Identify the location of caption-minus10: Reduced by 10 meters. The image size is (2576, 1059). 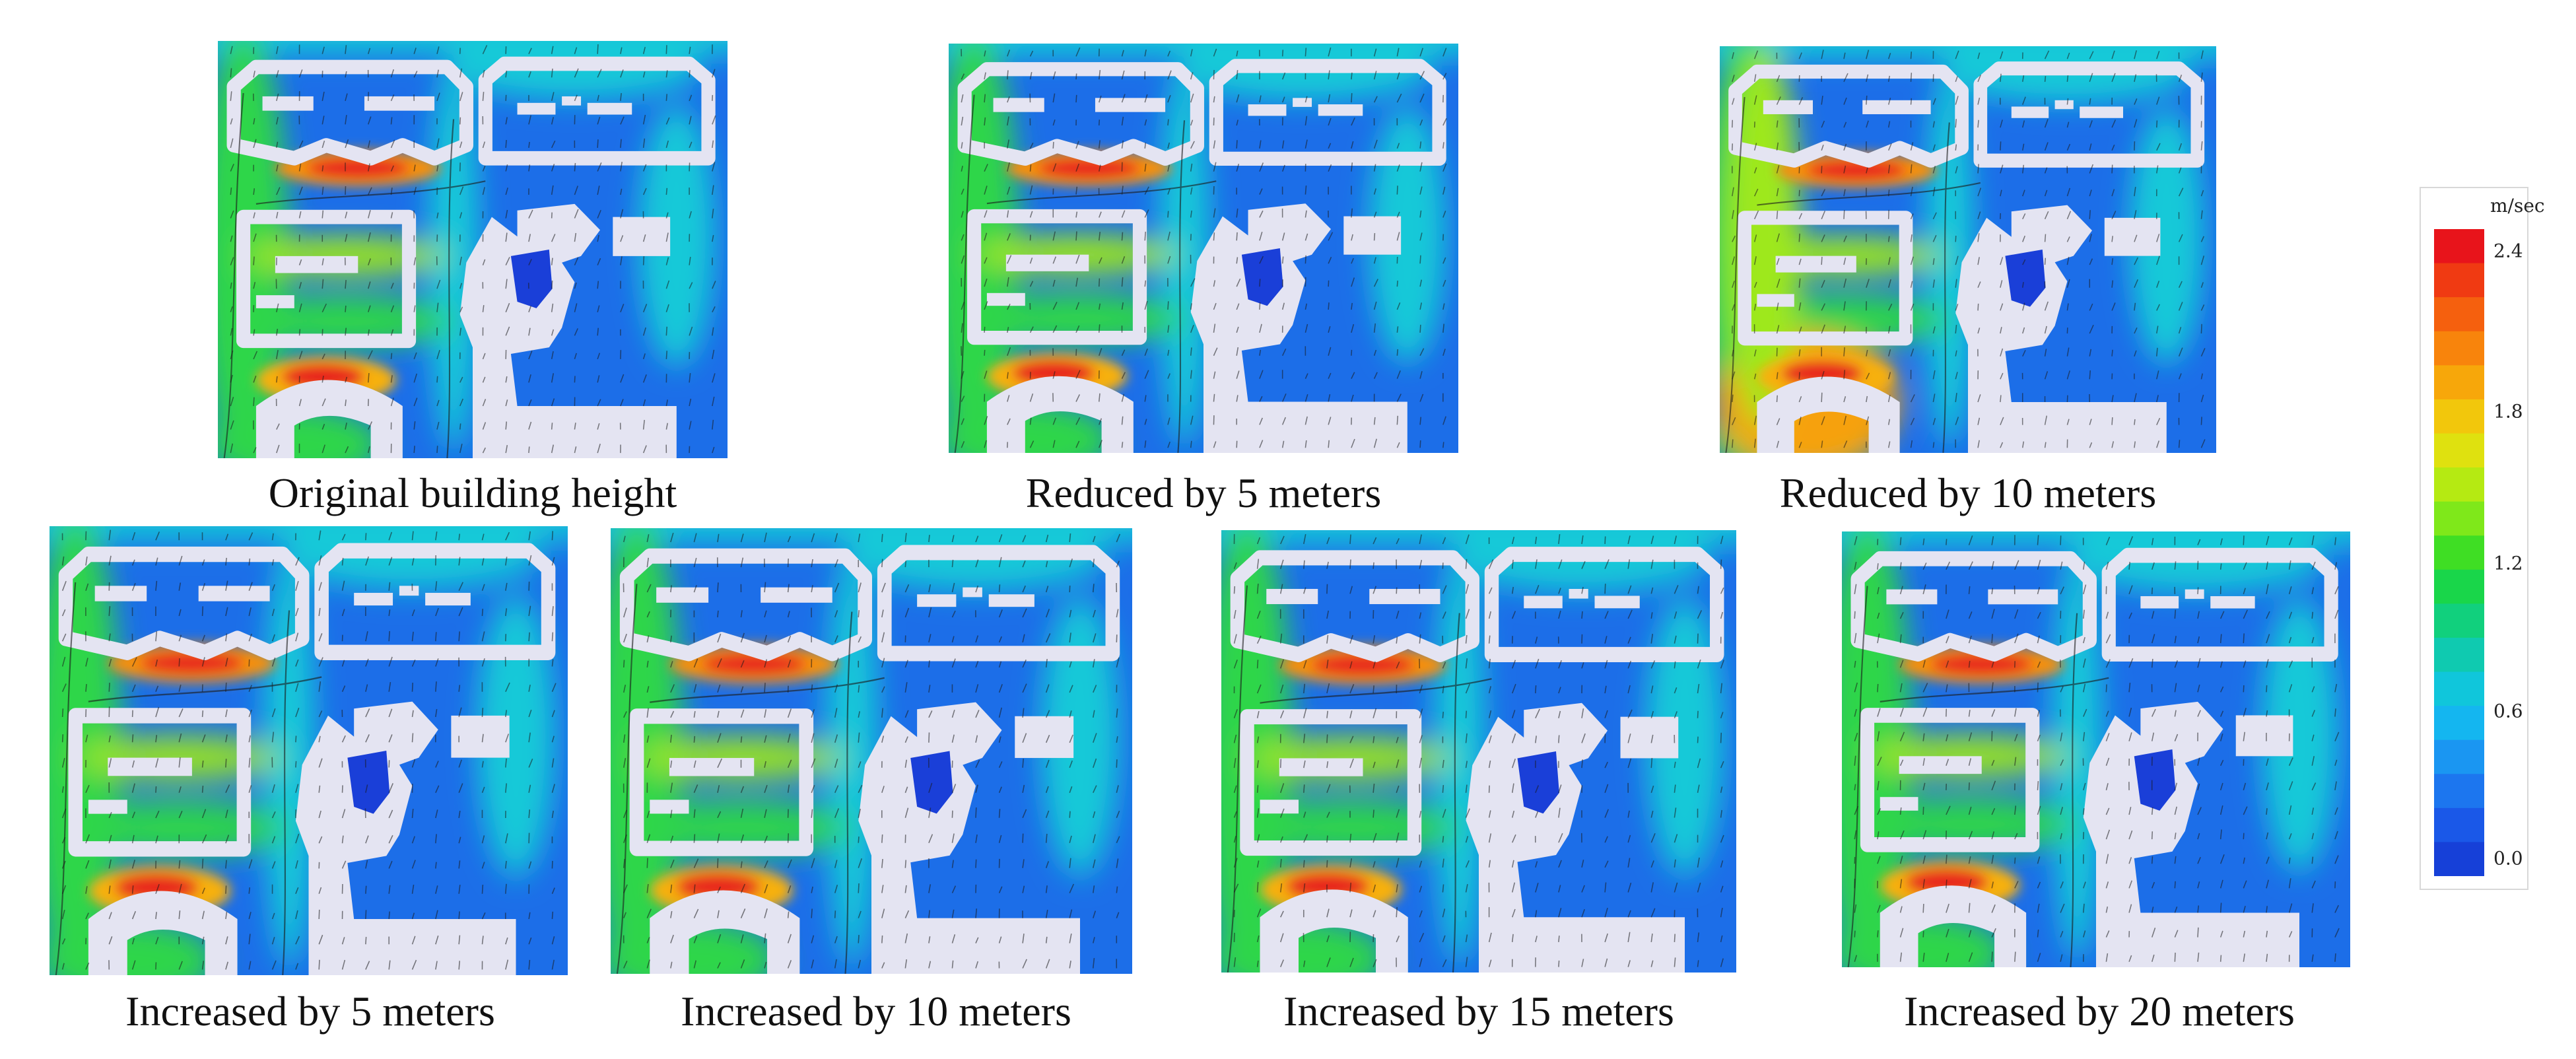
(1968, 493).